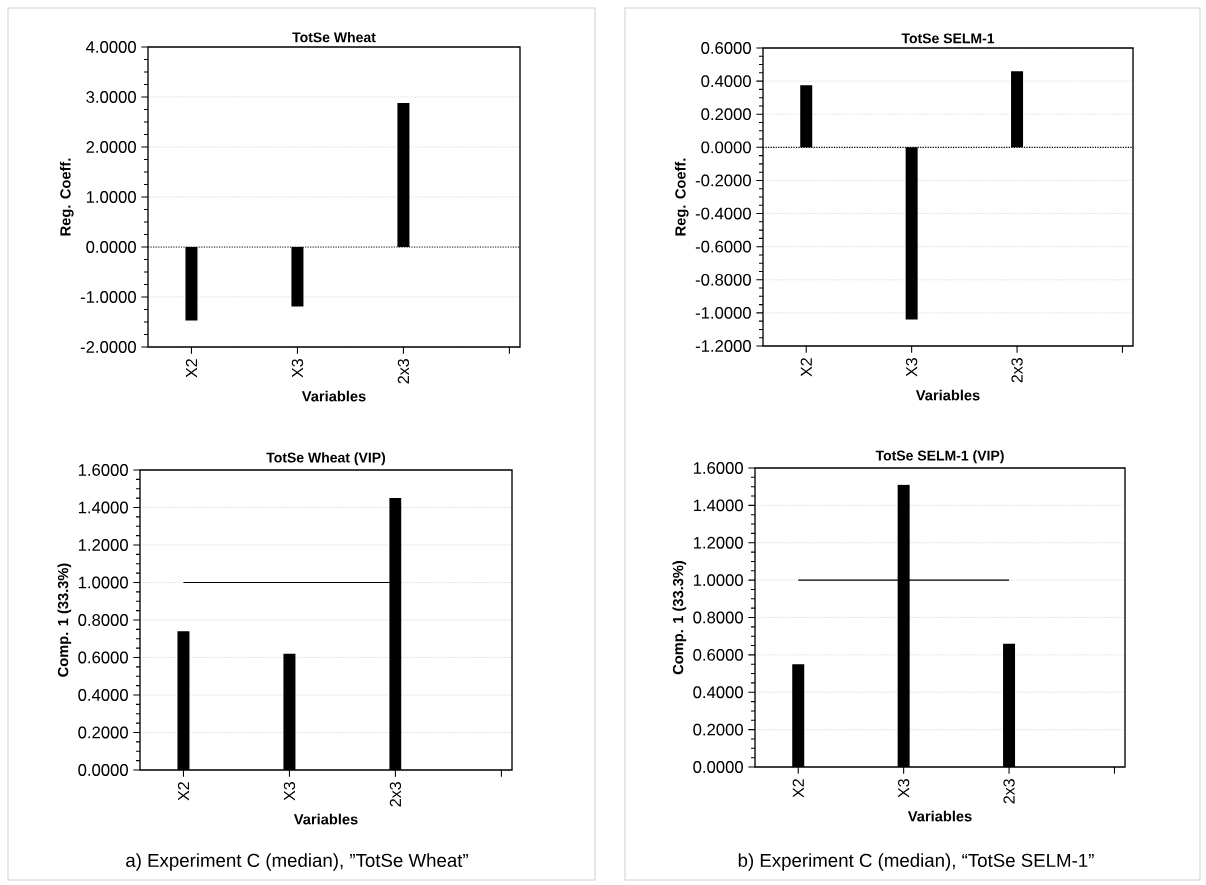 The height and width of the screenshot is (885, 1206). What do you see at coordinates (723, 180) in the screenshot?
I see `y-tick-label: -0.2000` at bounding box center [723, 180].